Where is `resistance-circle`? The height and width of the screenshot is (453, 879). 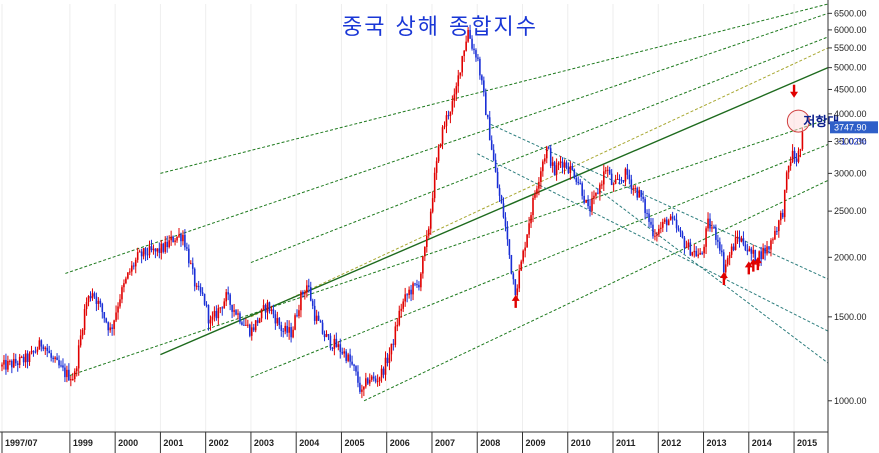 resistance-circle is located at coordinates (798, 121).